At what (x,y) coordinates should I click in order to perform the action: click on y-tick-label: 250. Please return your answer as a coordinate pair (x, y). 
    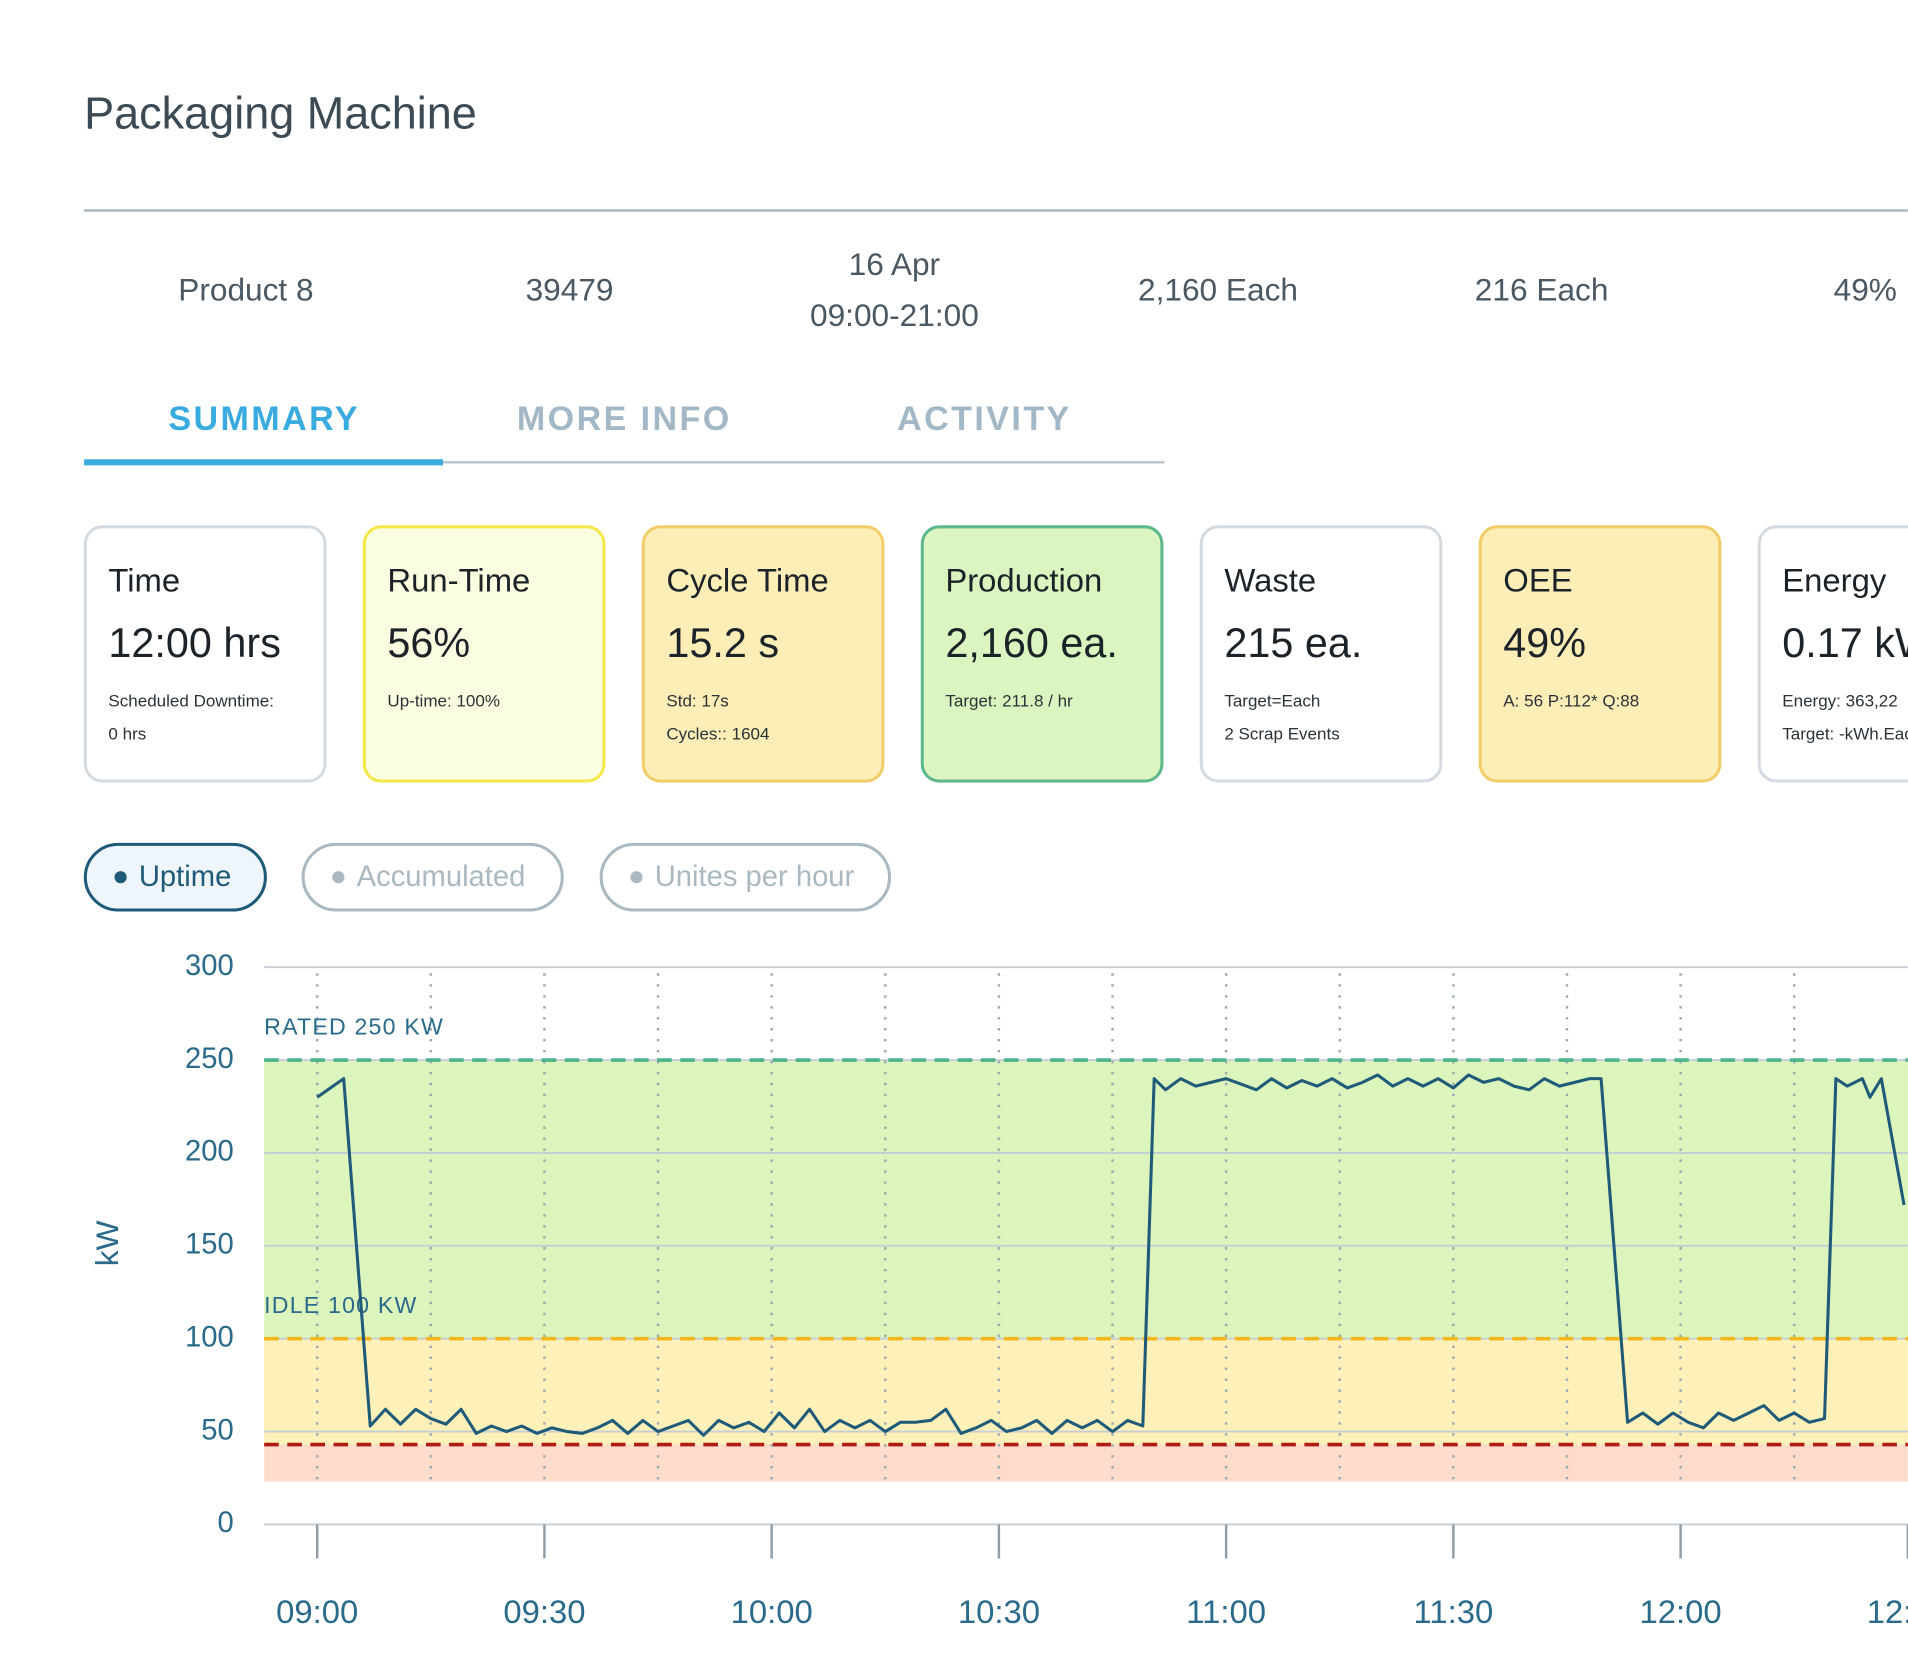
    Looking at the image, I should click on (209, 1059).